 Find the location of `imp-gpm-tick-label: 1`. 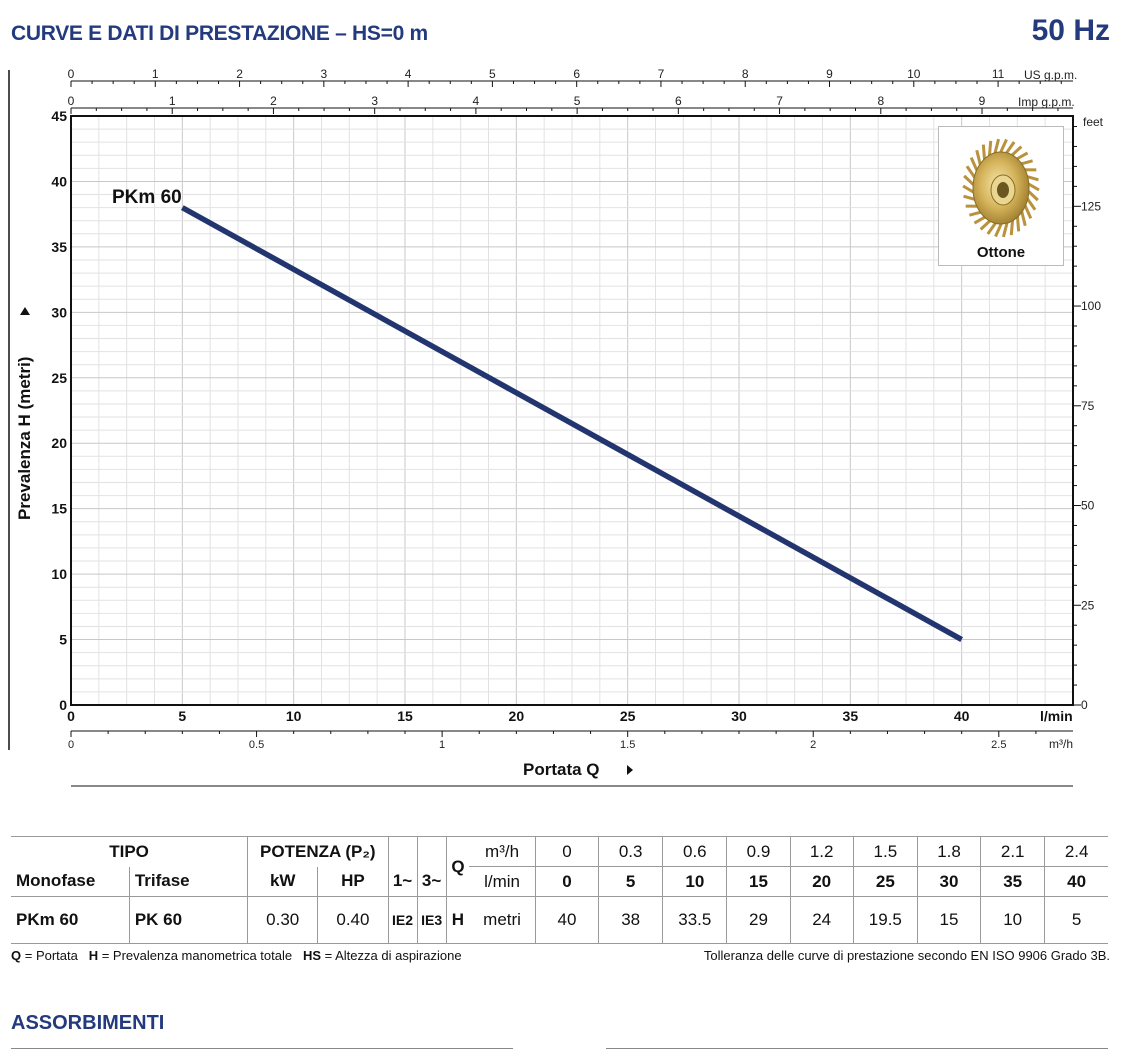

imp-gpm-tick-label: 1 is located at coordinates (172, 101).